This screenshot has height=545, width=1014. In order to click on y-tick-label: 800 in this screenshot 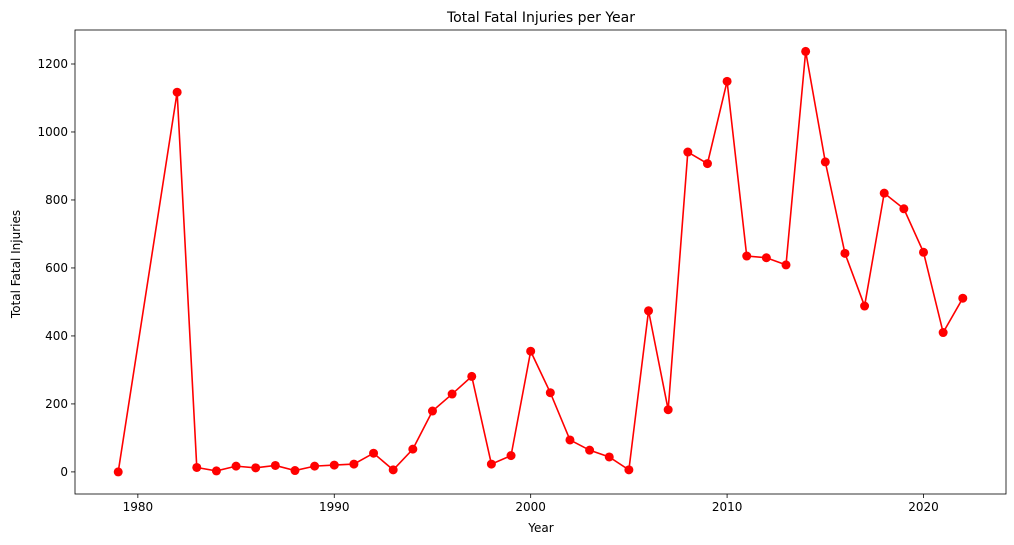, I will do `click(56, 200)`.